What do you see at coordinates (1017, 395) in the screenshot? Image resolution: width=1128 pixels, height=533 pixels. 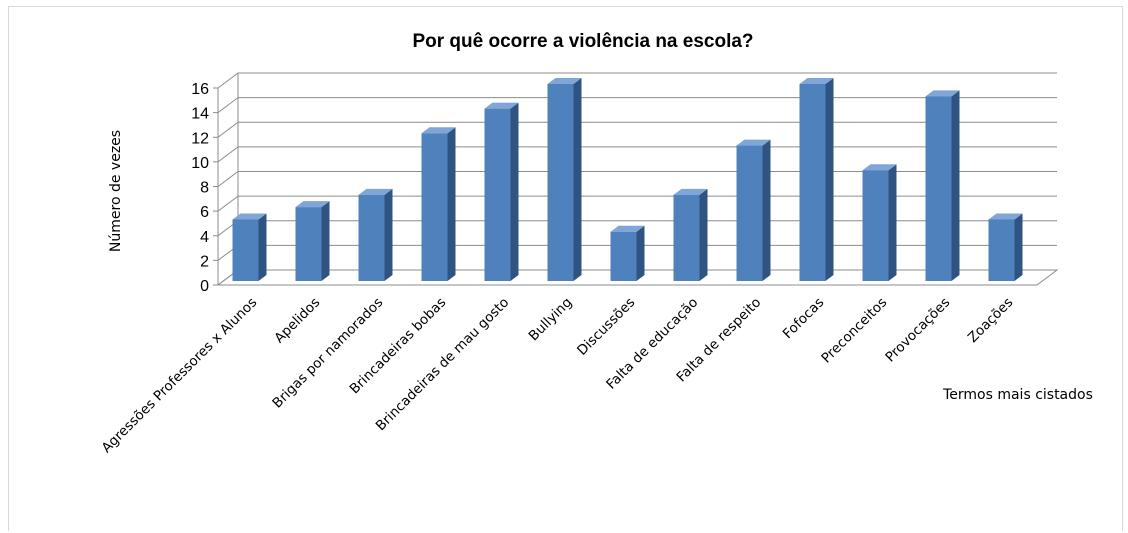 I see `x-axis-title: Termos mais cistados` at bounding box center [1017, 395].